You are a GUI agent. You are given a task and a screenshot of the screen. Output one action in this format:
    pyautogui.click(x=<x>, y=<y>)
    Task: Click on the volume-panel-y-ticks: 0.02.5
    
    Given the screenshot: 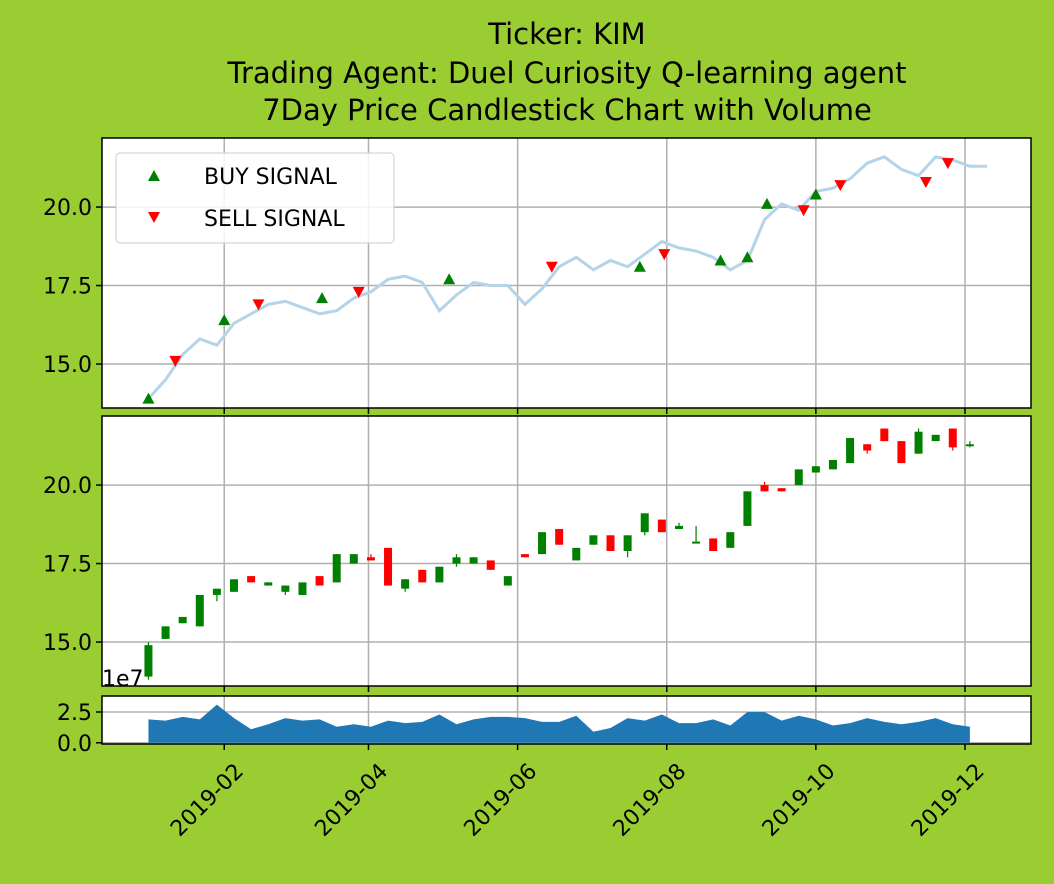 What is the action you would take?
    pyautogui.click(x=79, y=729)
    